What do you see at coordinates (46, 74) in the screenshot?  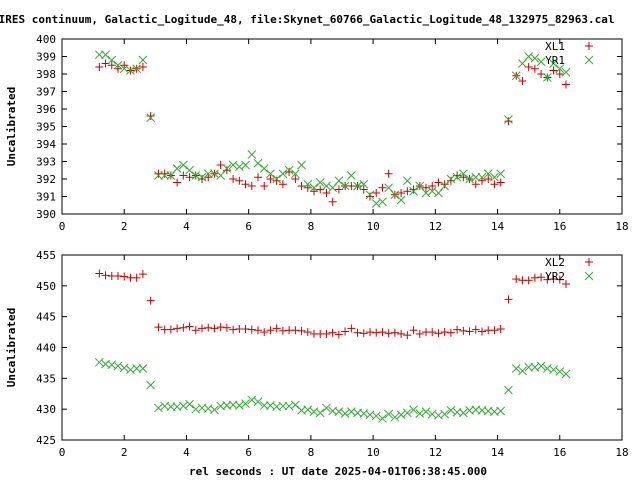 I see `y-tick-label: 398` at bounding box center [46, 74].